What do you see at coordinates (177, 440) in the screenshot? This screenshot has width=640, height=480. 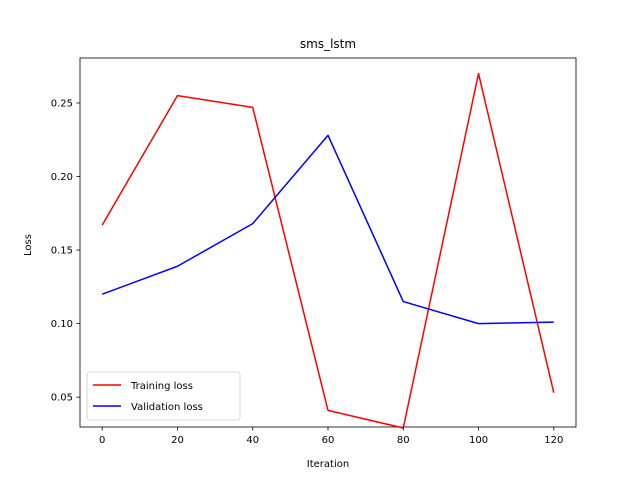 I see `x-tick-label: 20` at bounding box center [177, 440].